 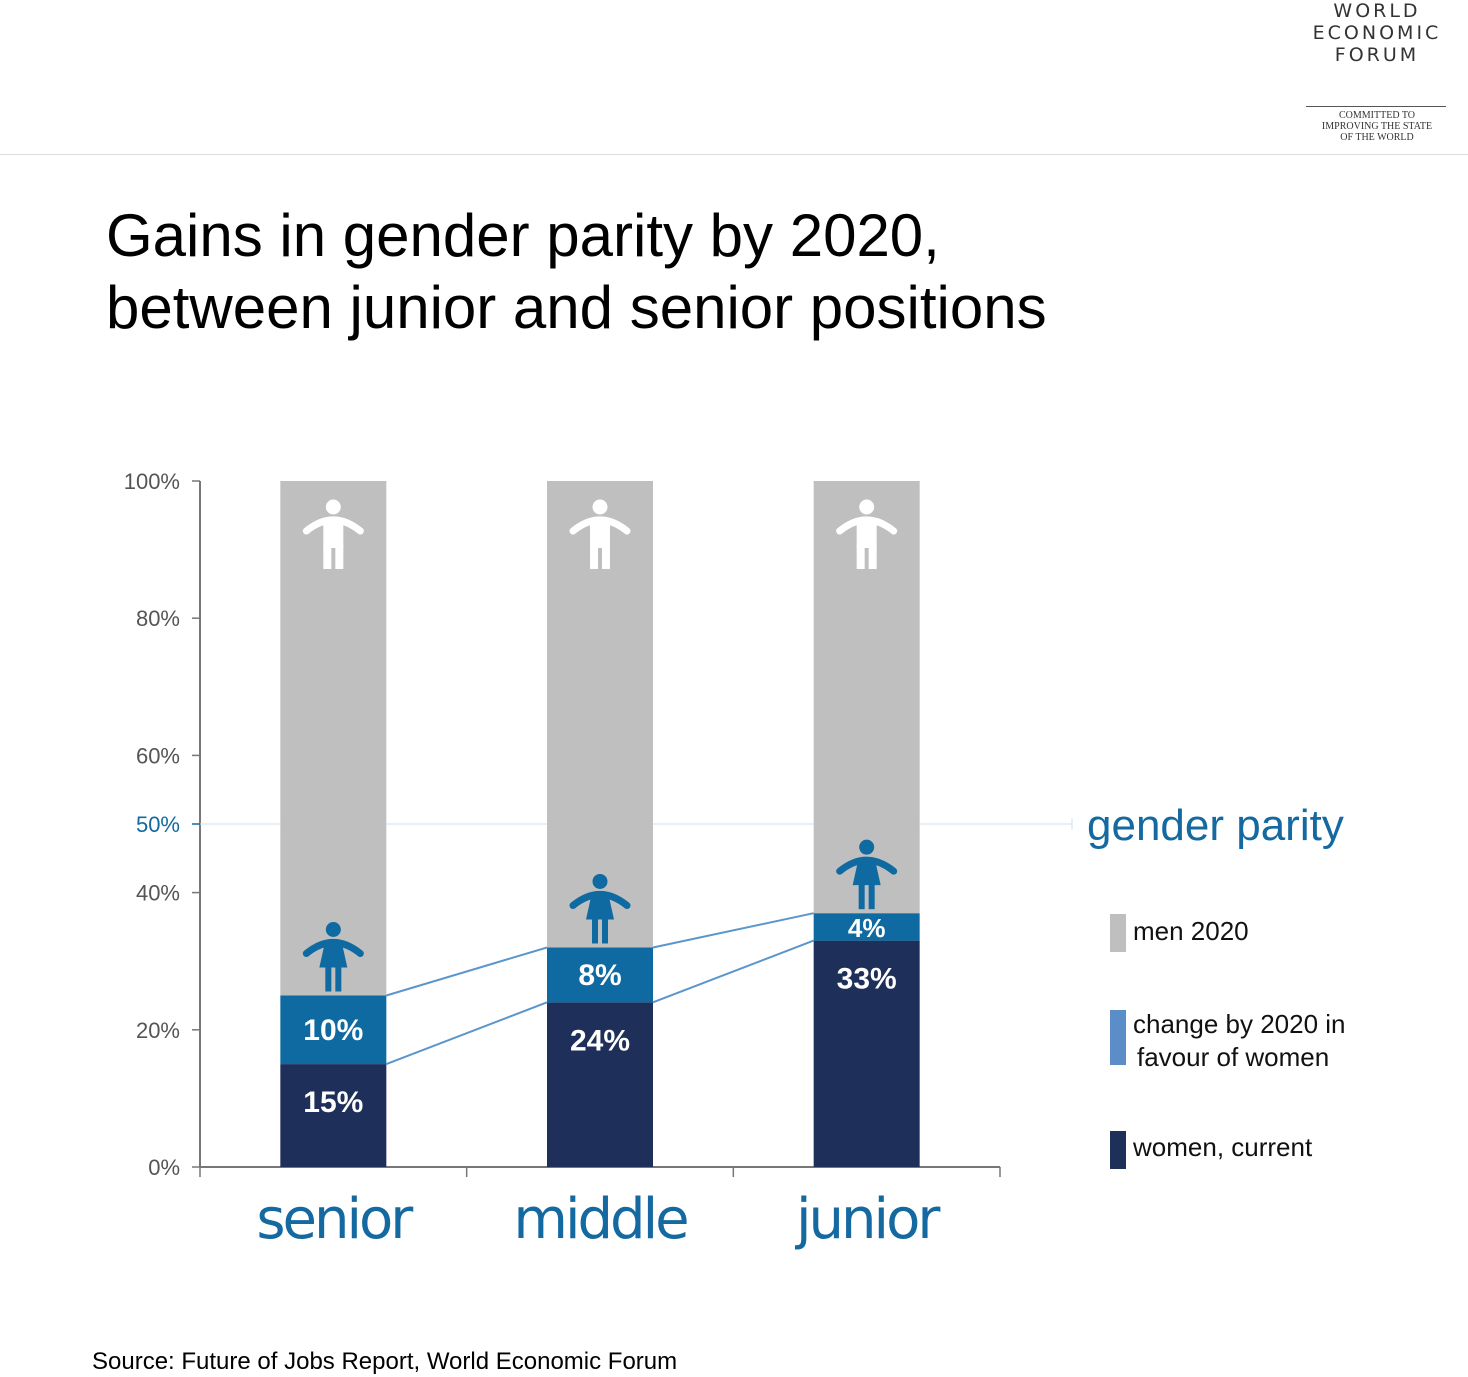 I want to click on logo-tagline-1: COMMITTED TO, so click(x=1377, y=115).